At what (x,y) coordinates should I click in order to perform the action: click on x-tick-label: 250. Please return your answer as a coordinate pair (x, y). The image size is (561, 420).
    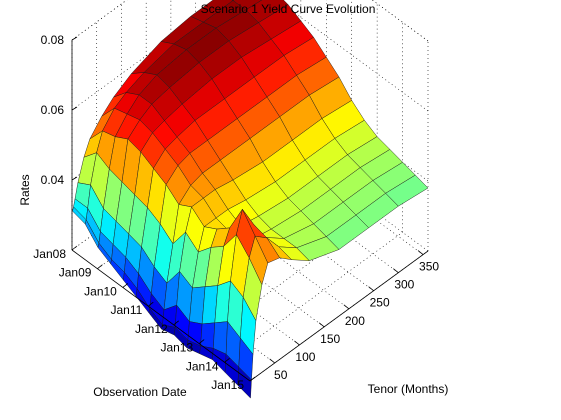
    Looking at the image, I should click on (380, 303).